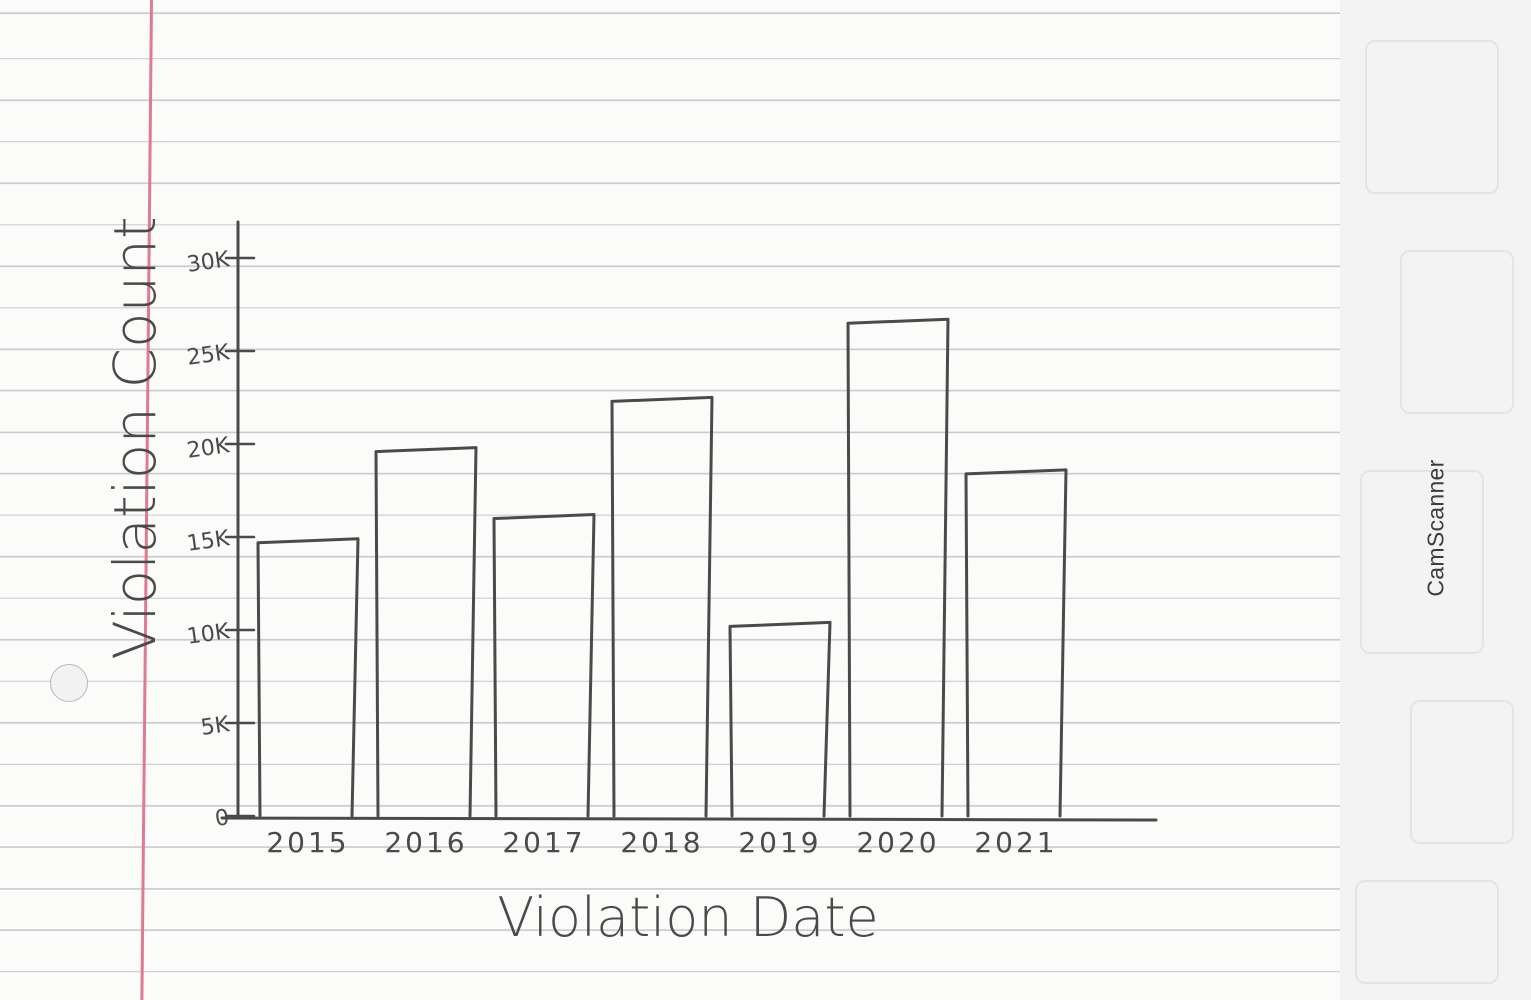  Describe the element at coordinates (688, 917) in the screenshot. I see `x-axis-label: Violation Date` at that location.